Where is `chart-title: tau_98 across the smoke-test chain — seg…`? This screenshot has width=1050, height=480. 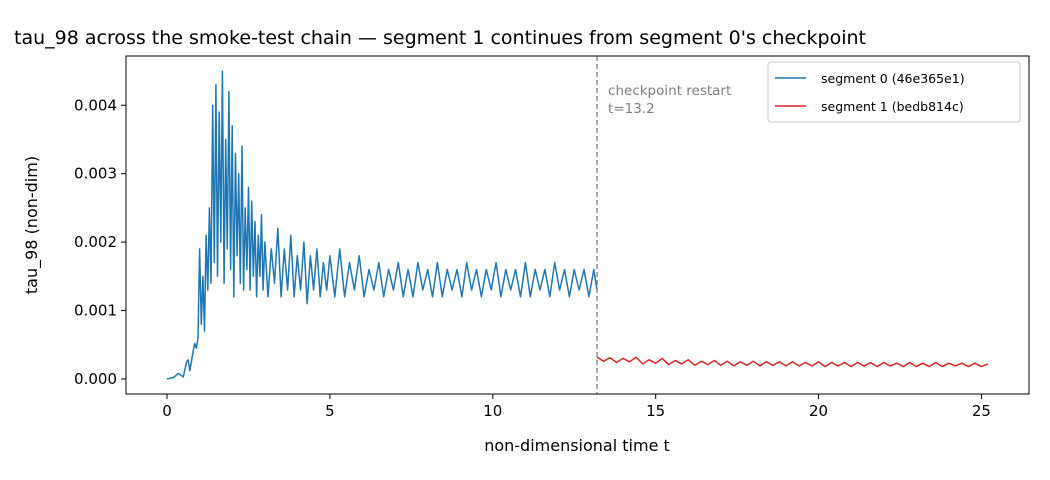
chart-title: tau_98 across the smoke-test chain — seg… is located at coordinates (440, 38).